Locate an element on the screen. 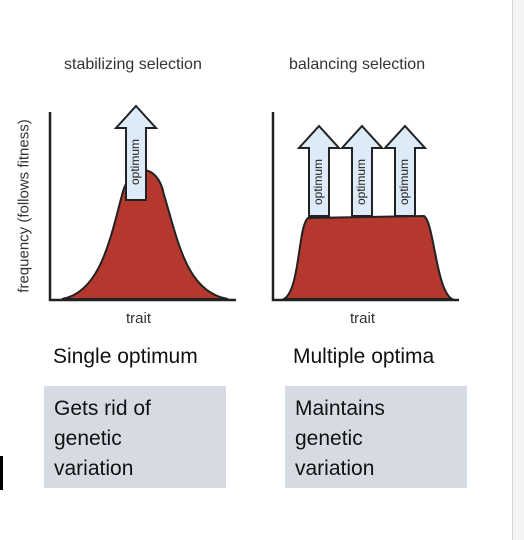 The height and width of the screenshot is (540, 524). right-summary-line-2: genetic is located at coordinates (329, 438).